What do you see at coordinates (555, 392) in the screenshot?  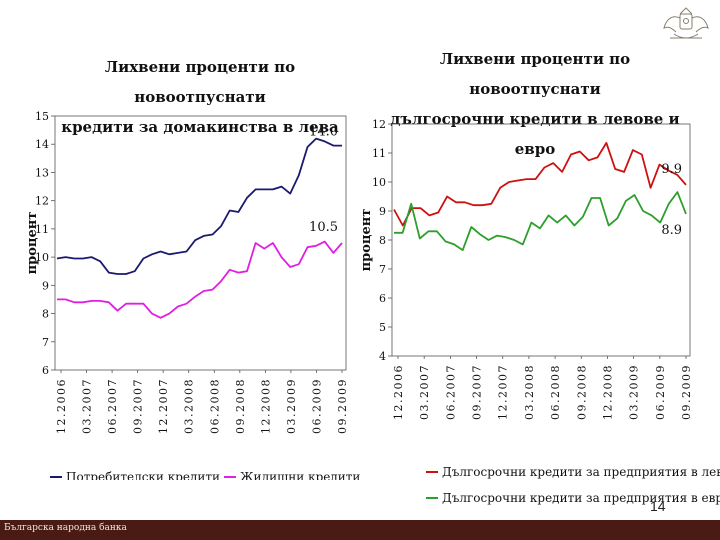 I see `chart2-x-tick-label: 06.2008` at bounding box center [555, 392].